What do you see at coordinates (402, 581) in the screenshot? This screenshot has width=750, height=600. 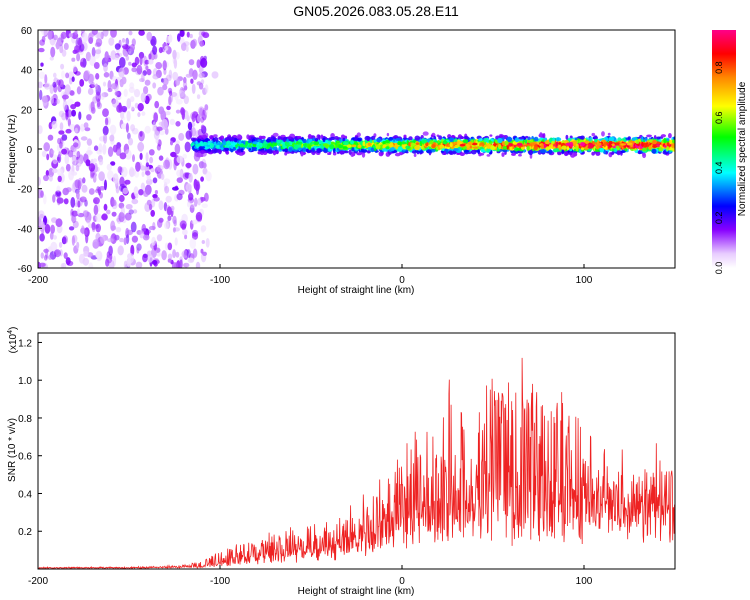 I see `x-tick-label: 0` at bounding box center [402, 581].